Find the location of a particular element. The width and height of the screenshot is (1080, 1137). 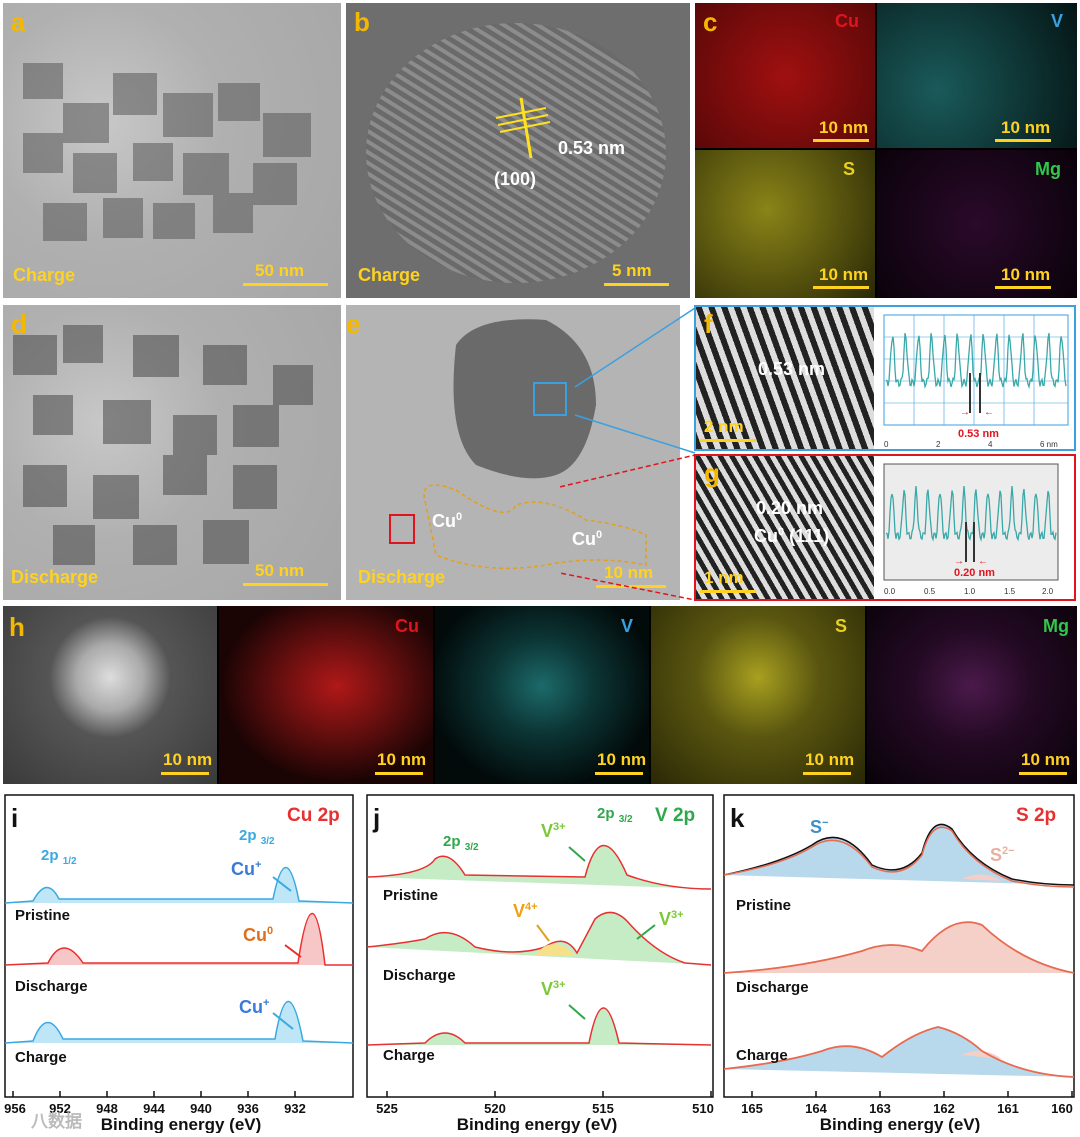

panel-g-ifft is located at coordinates (785, 527).